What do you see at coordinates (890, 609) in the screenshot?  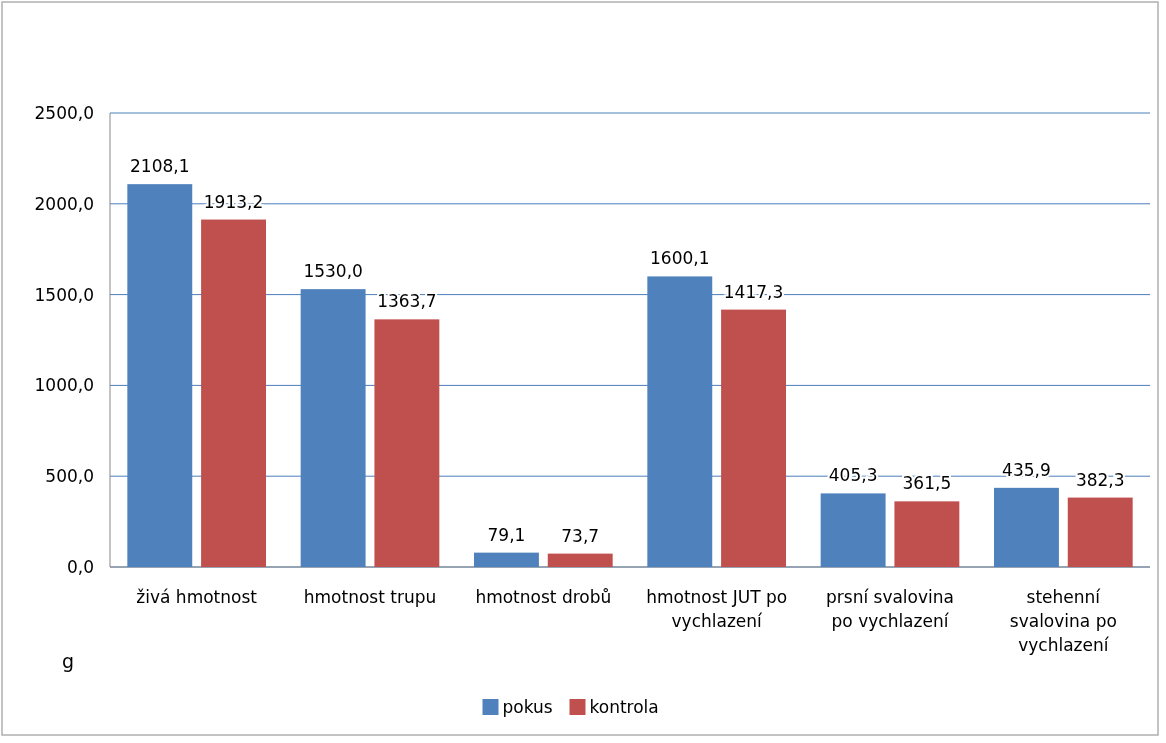 I see `x-tick-label: prsní svalovina po vychlazení` at bounding box center [890, 609].